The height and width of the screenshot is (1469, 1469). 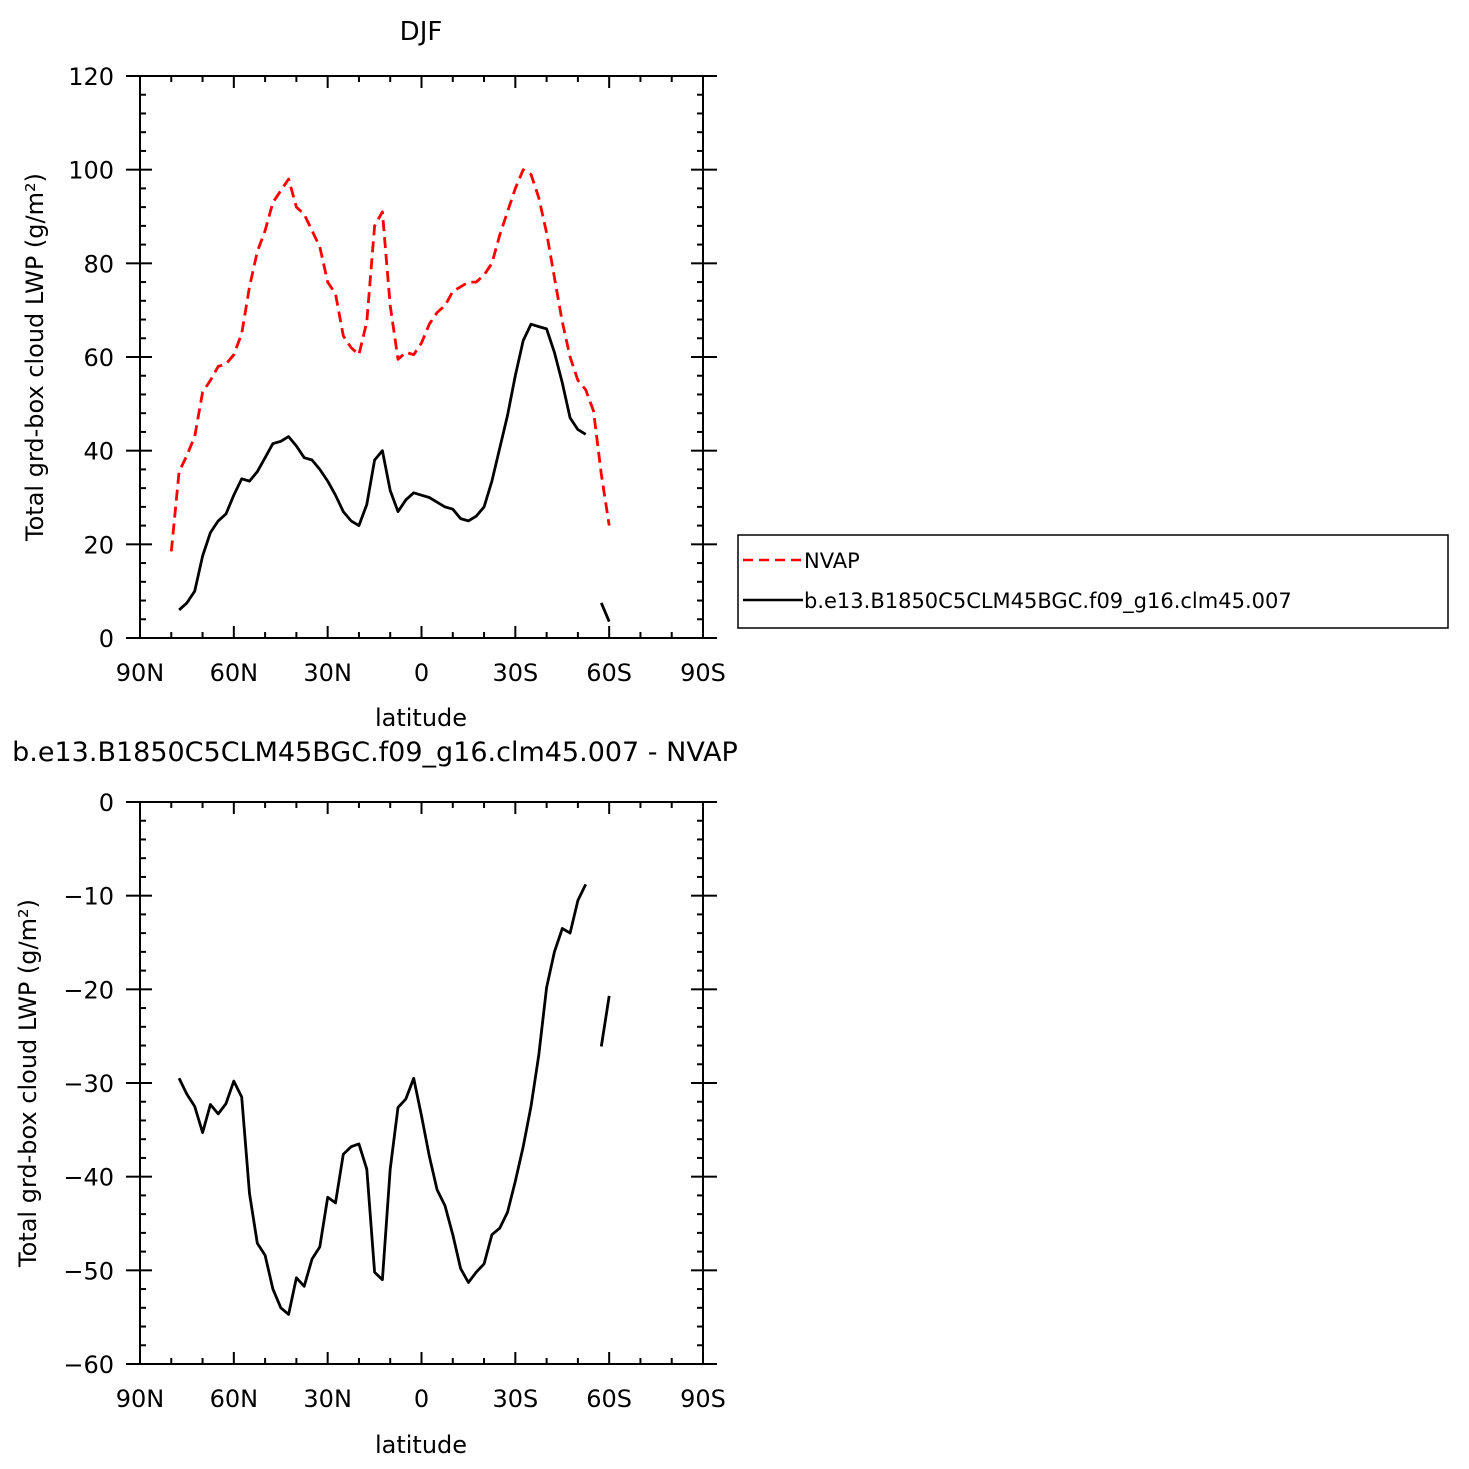 I want to click on top-series-nvap-line, so click(x=390, y=360).